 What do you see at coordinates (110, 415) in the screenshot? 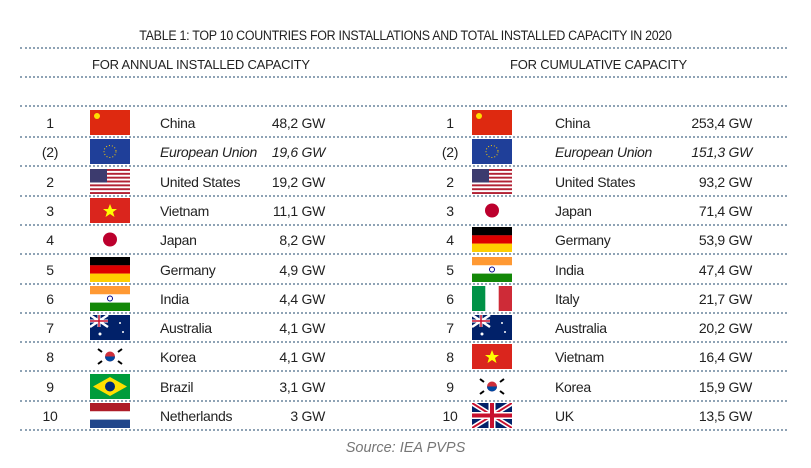
I see `flag-nl-icon` at bounding box center [110, 415].